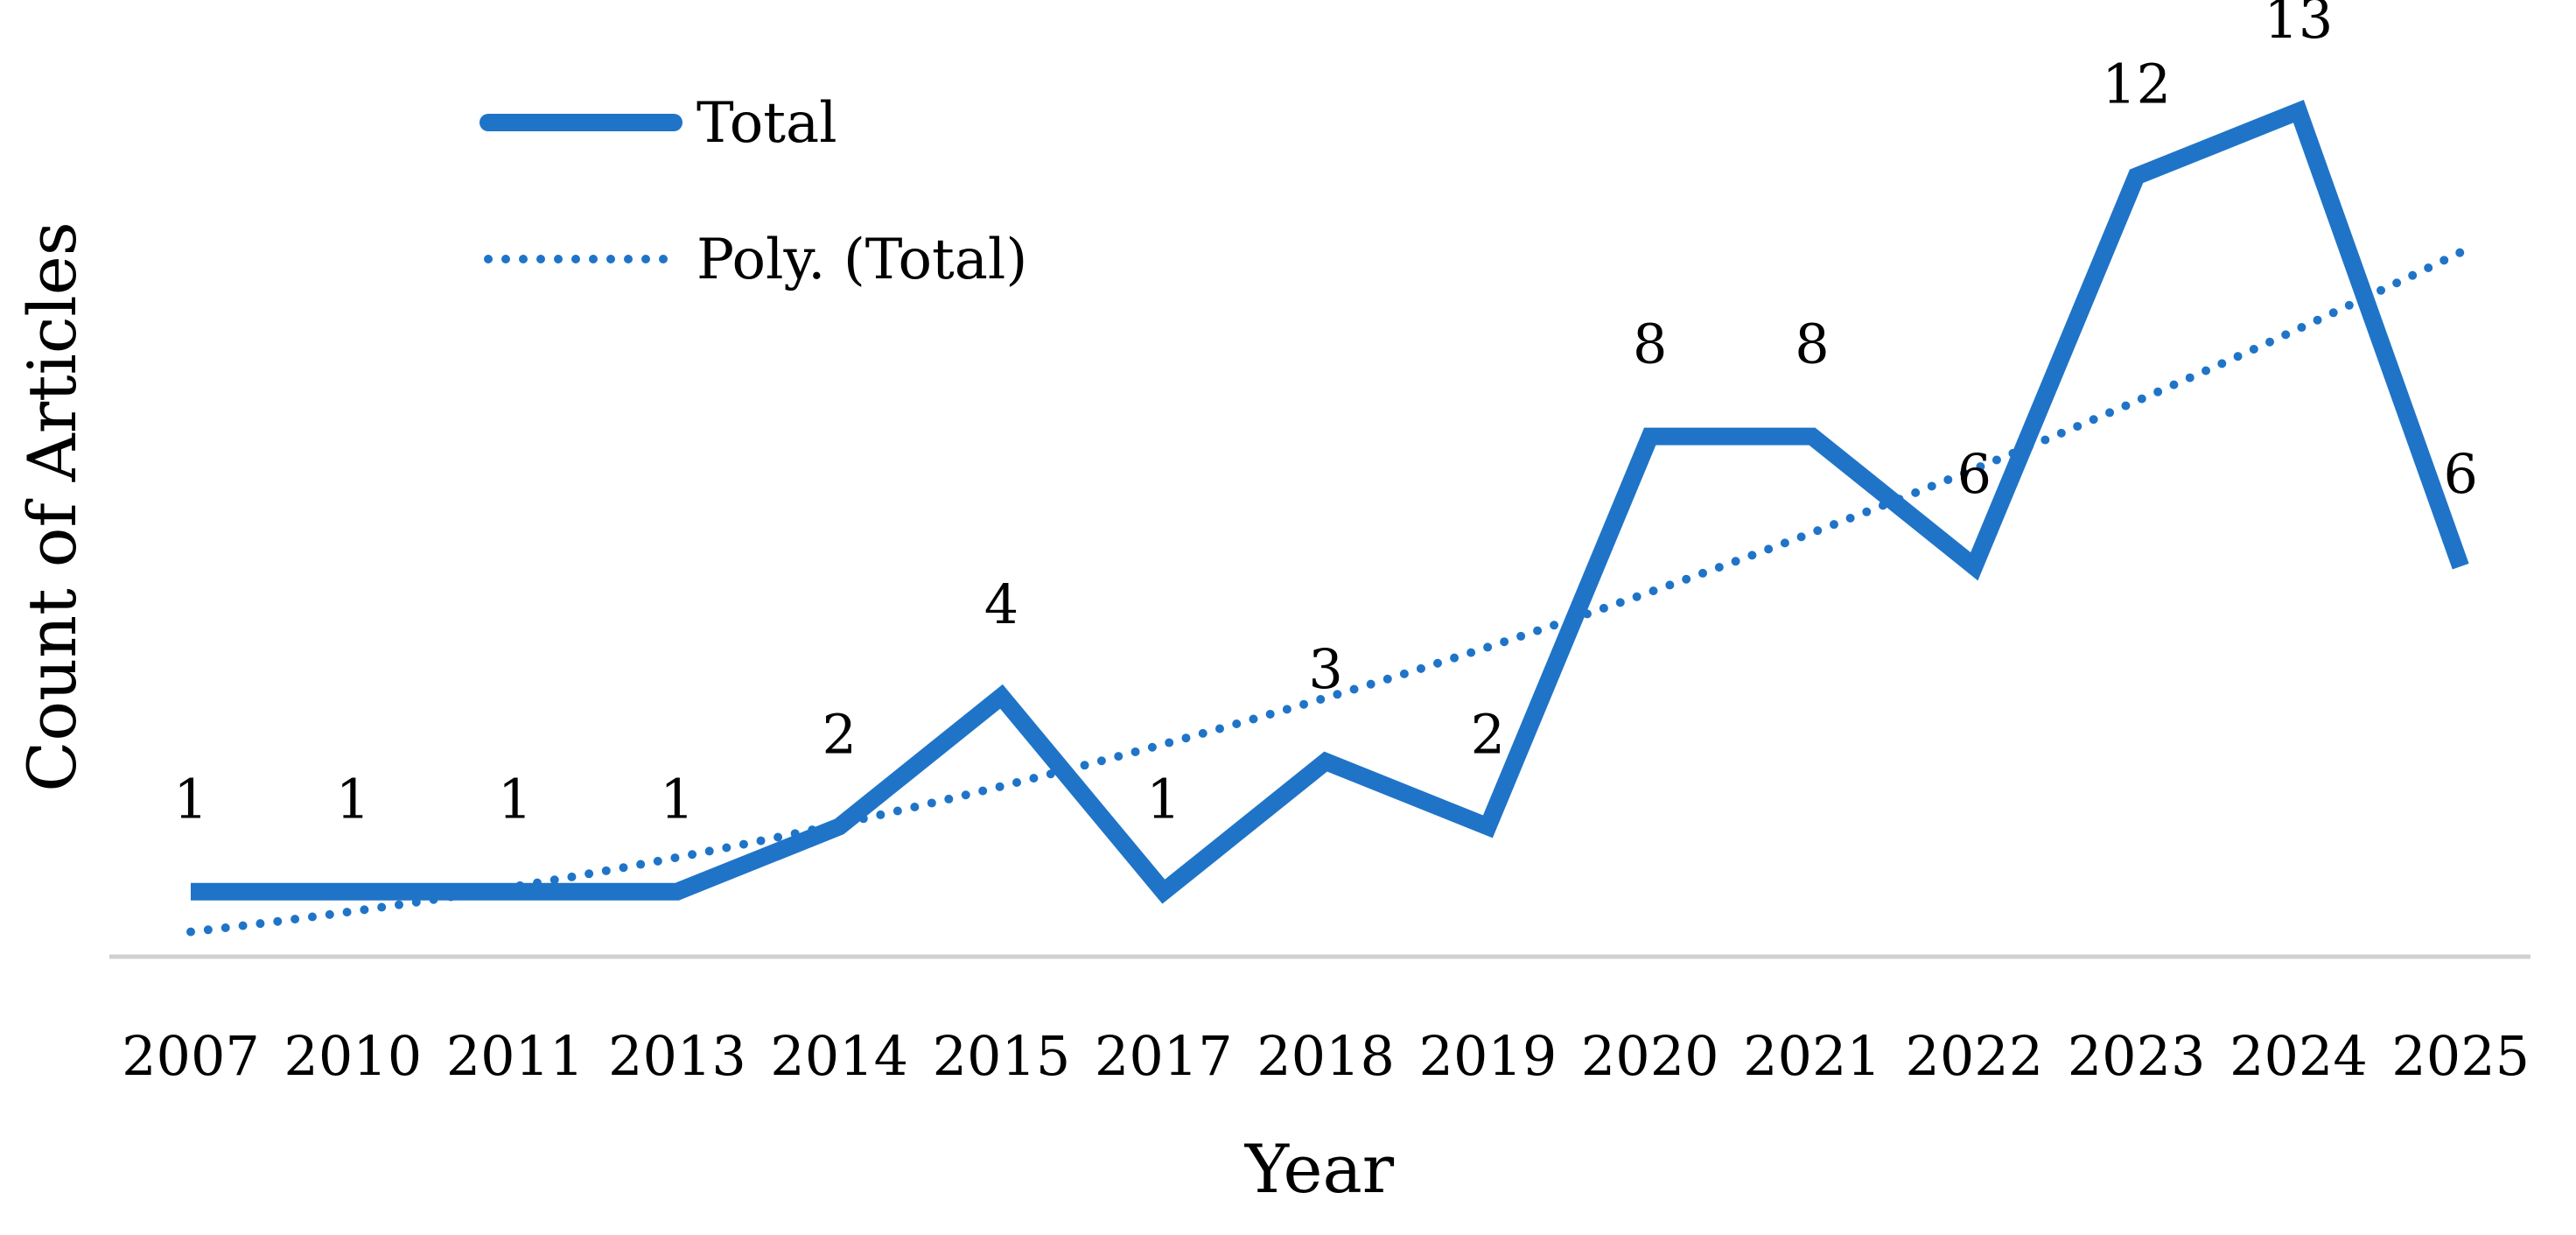 Image resolution: width=2576 pixels, height=1235 pixels. Describe the element at coordinates (191, 1056) in the screenshot. I see `x-tick-label-2007: 2007` at that location.